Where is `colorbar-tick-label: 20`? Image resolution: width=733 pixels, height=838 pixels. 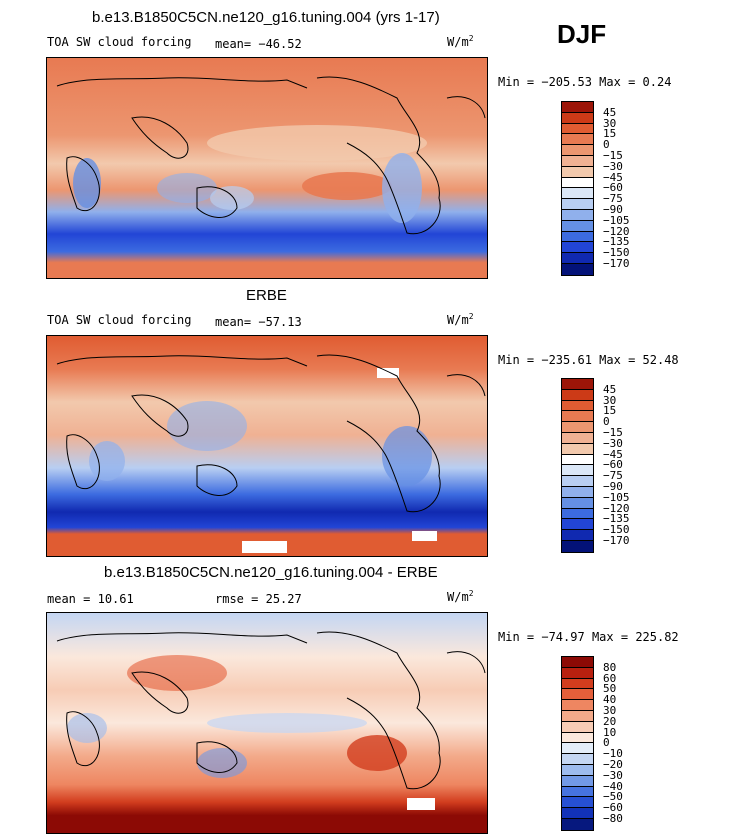
colorbar-tick-label: 20 is located at coordinates (610, 721).